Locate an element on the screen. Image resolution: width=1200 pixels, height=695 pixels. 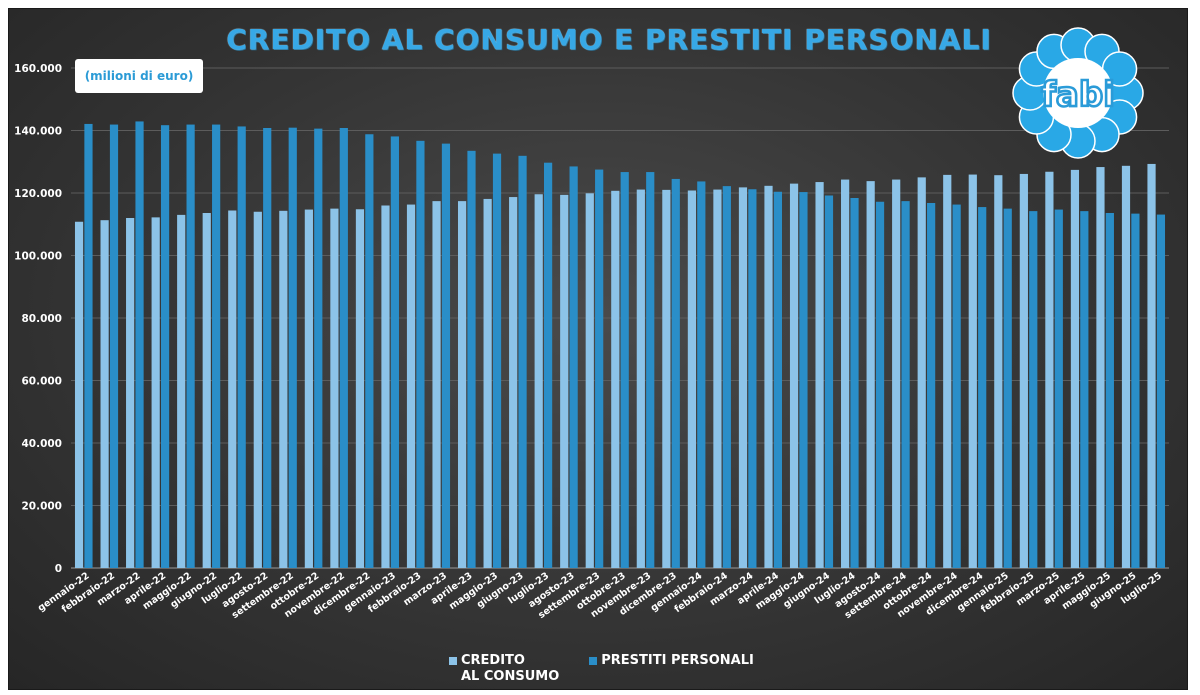
legend-label-credito-line1: CREDITO is located at coordinates (493, 660).